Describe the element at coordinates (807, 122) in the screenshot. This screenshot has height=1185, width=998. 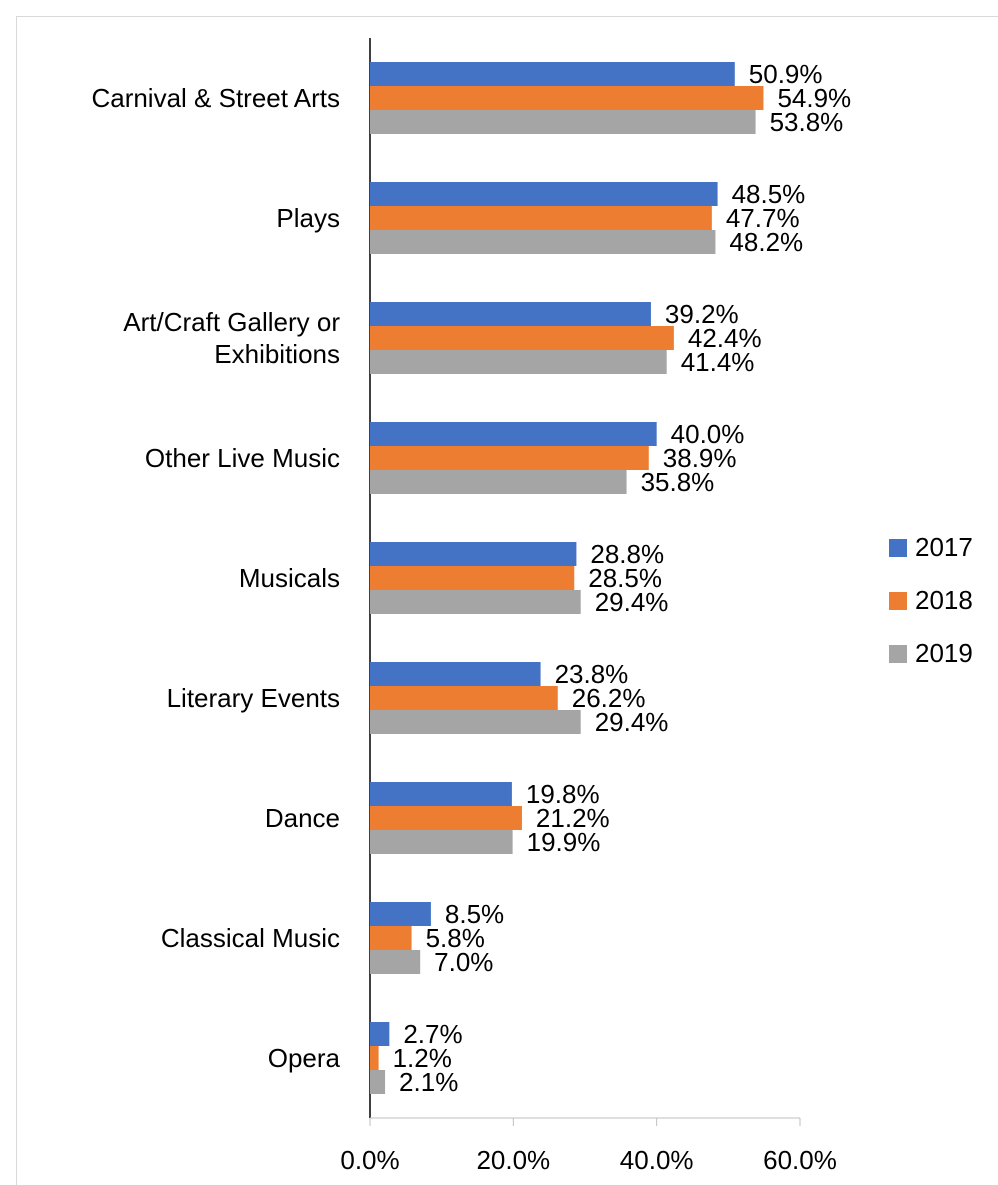
I see `data-label: 53.8%` at that location.